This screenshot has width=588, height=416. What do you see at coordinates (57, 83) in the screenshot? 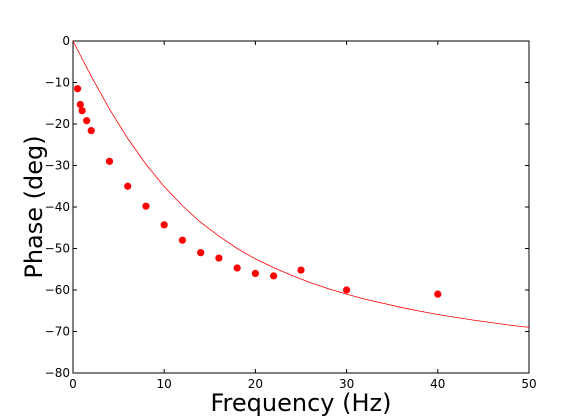
I see `y-tick-label: −10` at bounding box center [57, 83].